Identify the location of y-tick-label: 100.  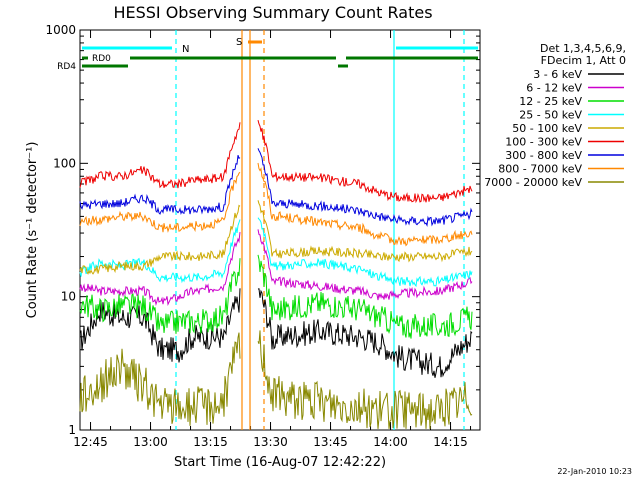
(64, 163).